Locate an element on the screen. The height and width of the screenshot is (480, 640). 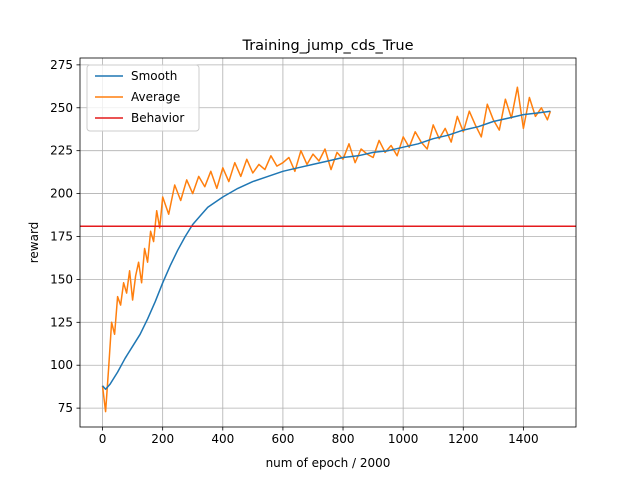
y-tick-label: 125 is located at coordinates (61, 322).